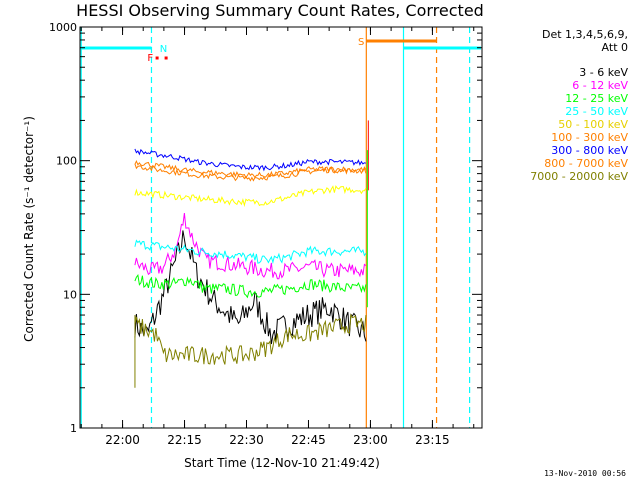 The image size is (640, 480). I want to click on annotation-n: N, so click(163, 49).